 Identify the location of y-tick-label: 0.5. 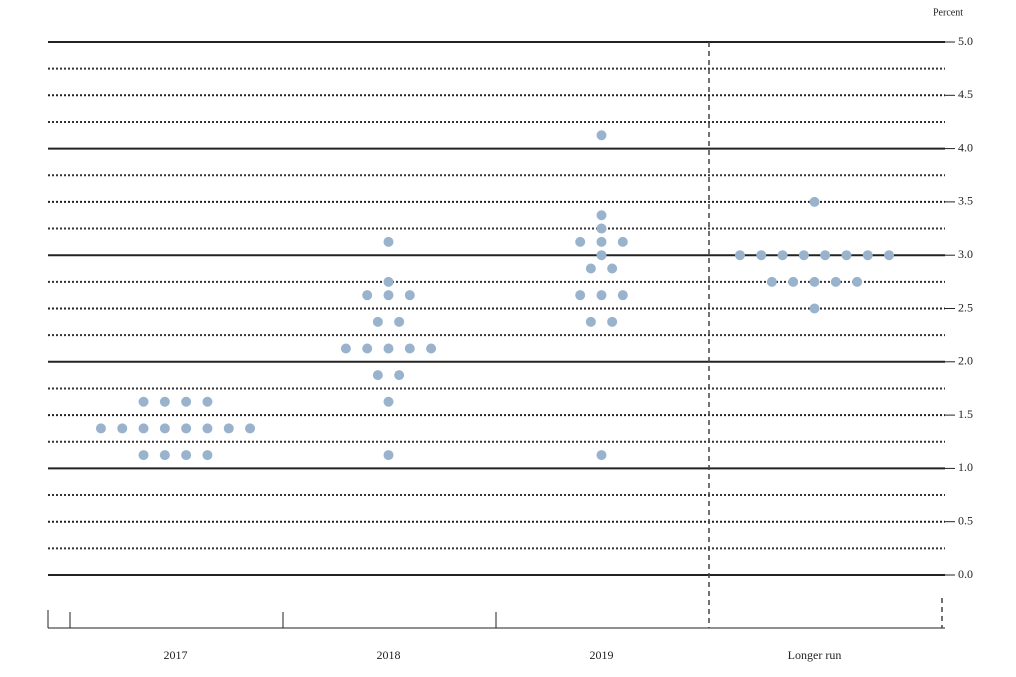
(965, 520).